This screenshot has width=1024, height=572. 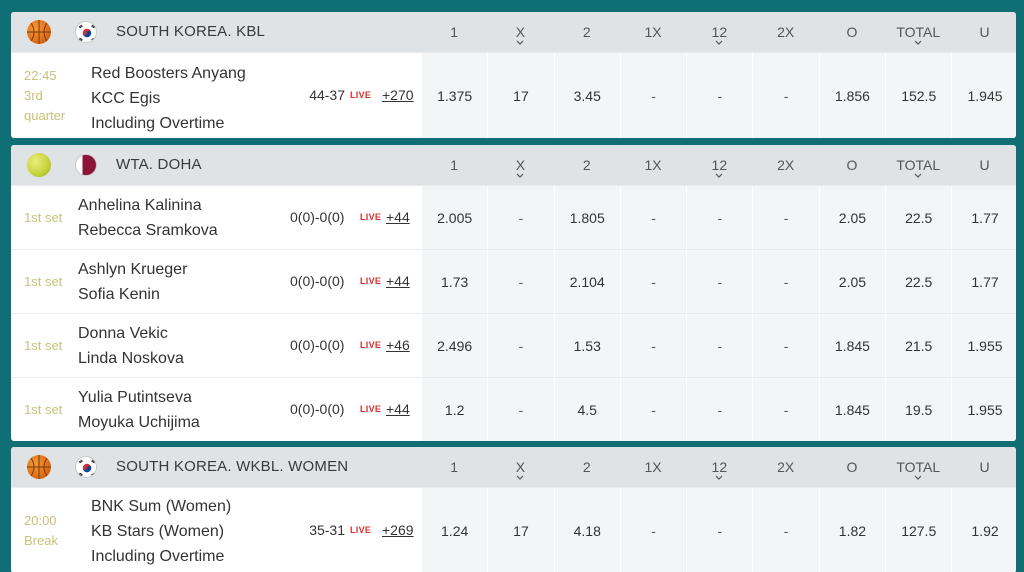 I want to click on odds-cell-2: 1.53, so click(x=586, y=345).